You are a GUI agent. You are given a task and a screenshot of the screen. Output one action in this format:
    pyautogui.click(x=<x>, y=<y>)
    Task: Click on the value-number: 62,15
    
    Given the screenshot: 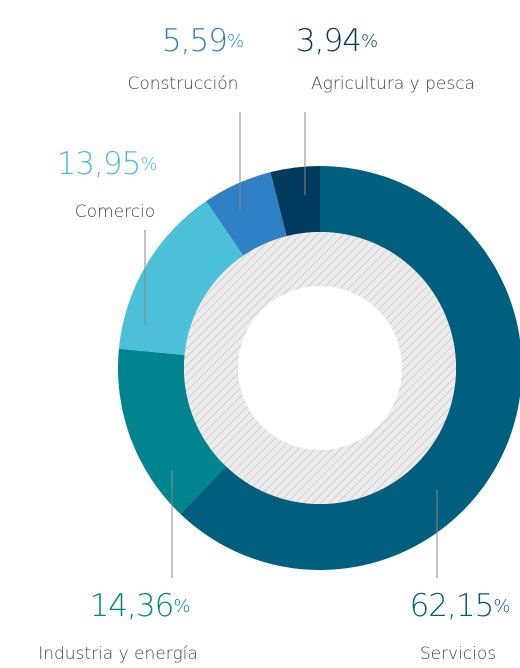 What is the action you would take?
    pyautogui.click(x=452, y=606)
    